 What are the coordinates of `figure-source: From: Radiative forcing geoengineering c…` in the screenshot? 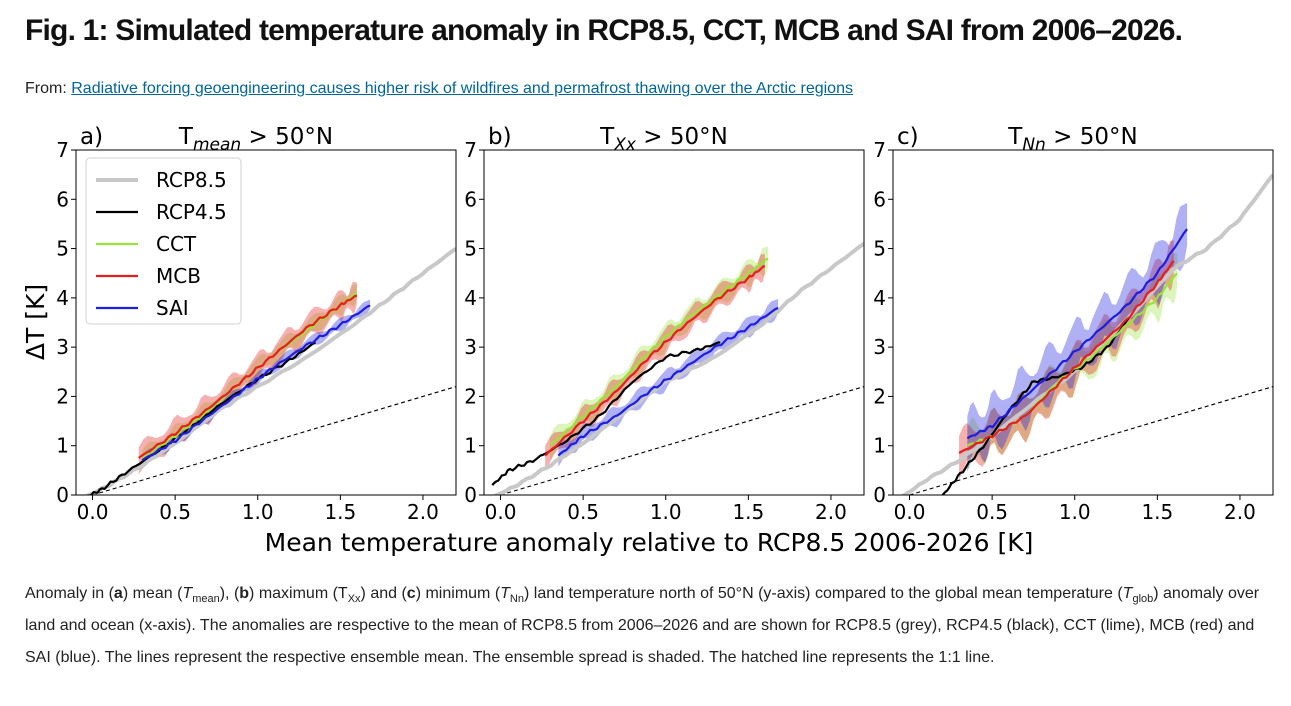 It's located at (439, 89).